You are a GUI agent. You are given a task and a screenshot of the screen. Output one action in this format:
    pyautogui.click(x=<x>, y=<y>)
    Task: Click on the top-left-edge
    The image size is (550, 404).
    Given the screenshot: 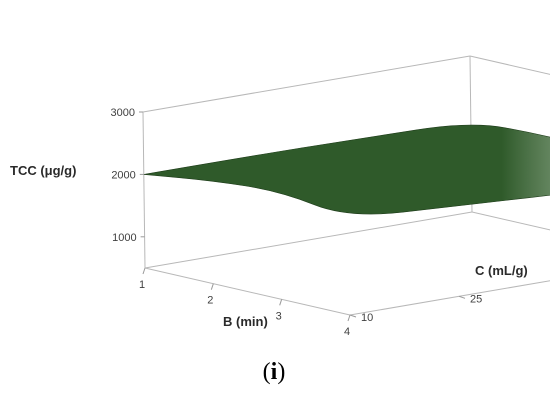 What is the action you would take?
    pyautogui.click(x=306, y=84)
    